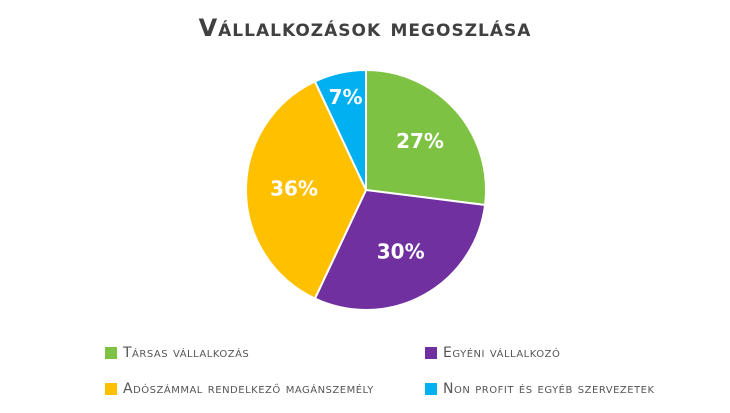  What do you see at coordinates (185, 353) in the screenshot?
I see `legend-label: Társas vállalkozás` at bounding box center [185, 353].